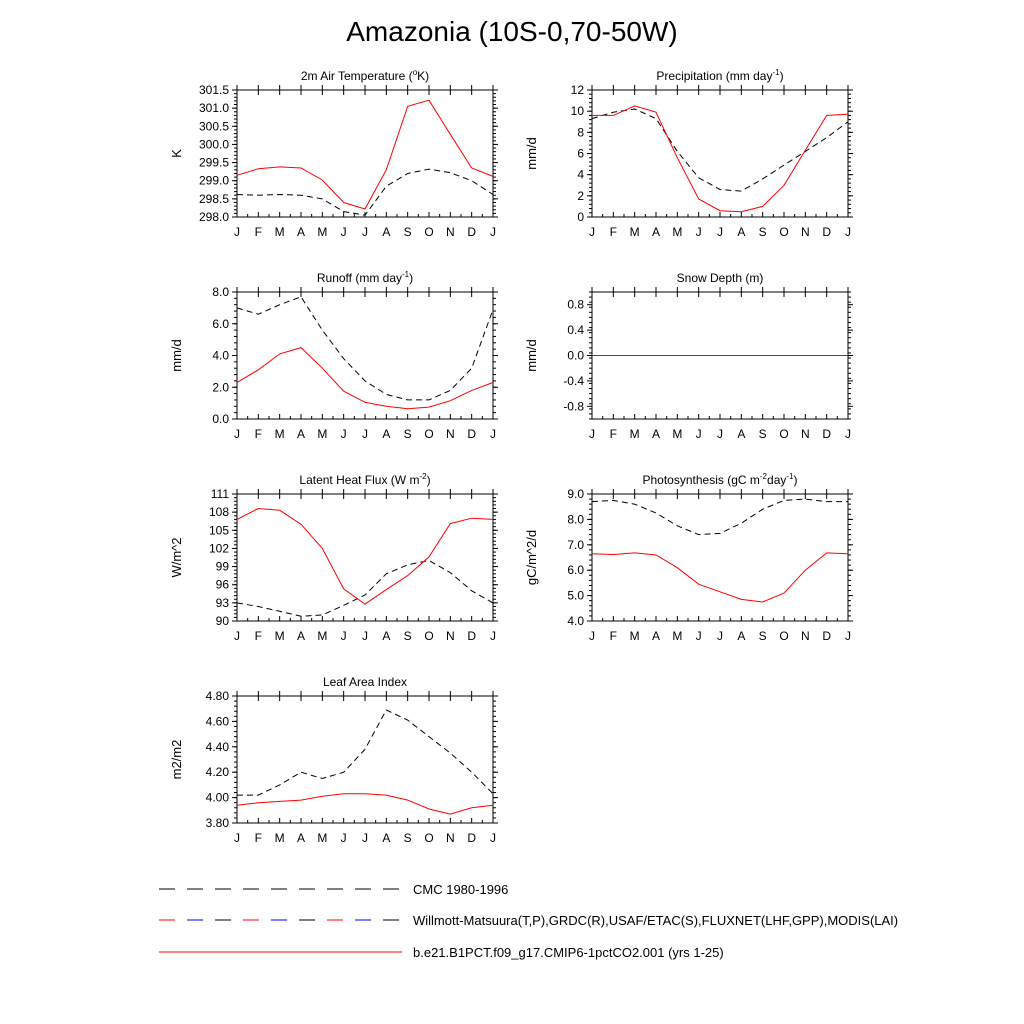  I want to click on y-tick-label: 10, so click(578, 111).